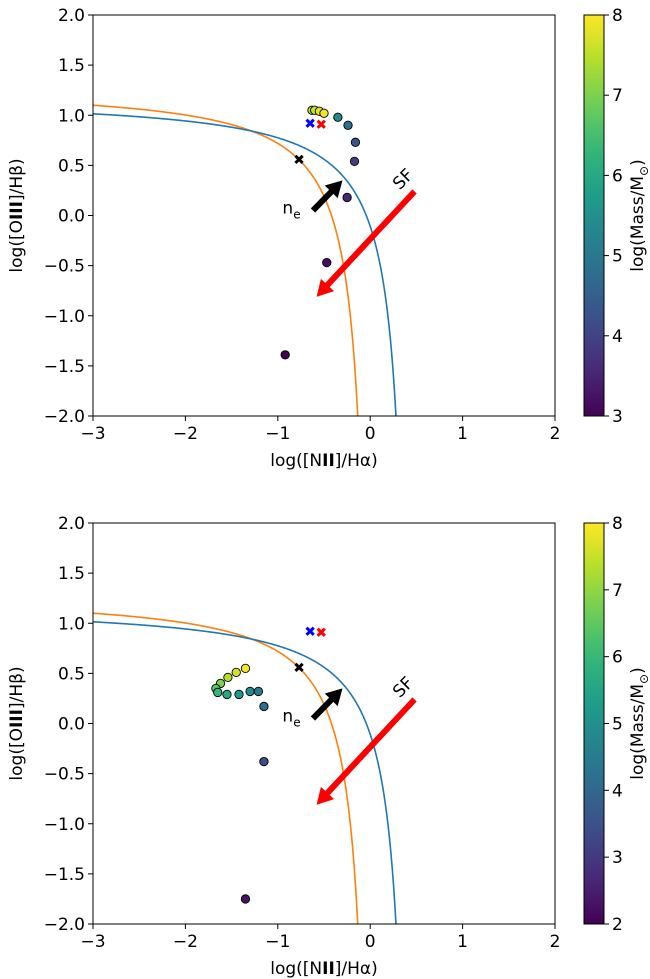 The height and width of the screenshot is (979, 650). Describe the element at coordinates (64, 925) in the screenshot. I see `y-tick-label: −2.0` at that location.